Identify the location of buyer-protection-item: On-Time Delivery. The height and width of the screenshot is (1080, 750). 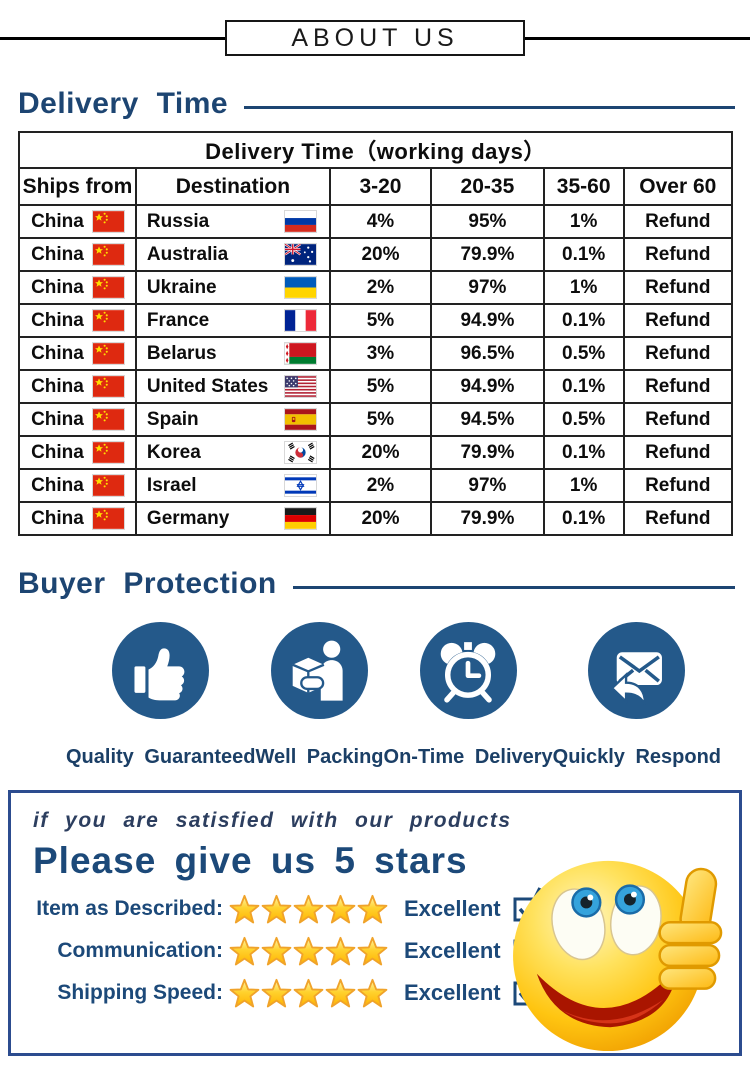
(468, 695).